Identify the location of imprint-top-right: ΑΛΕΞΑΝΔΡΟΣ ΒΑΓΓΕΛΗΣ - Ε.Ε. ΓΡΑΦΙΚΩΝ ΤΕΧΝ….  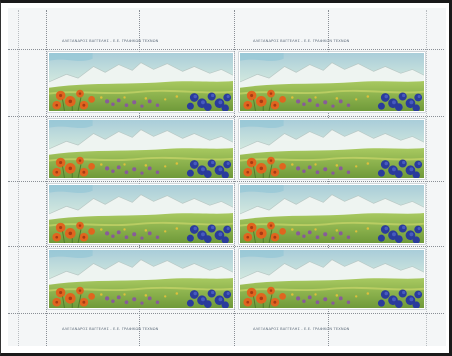
(301, 41).